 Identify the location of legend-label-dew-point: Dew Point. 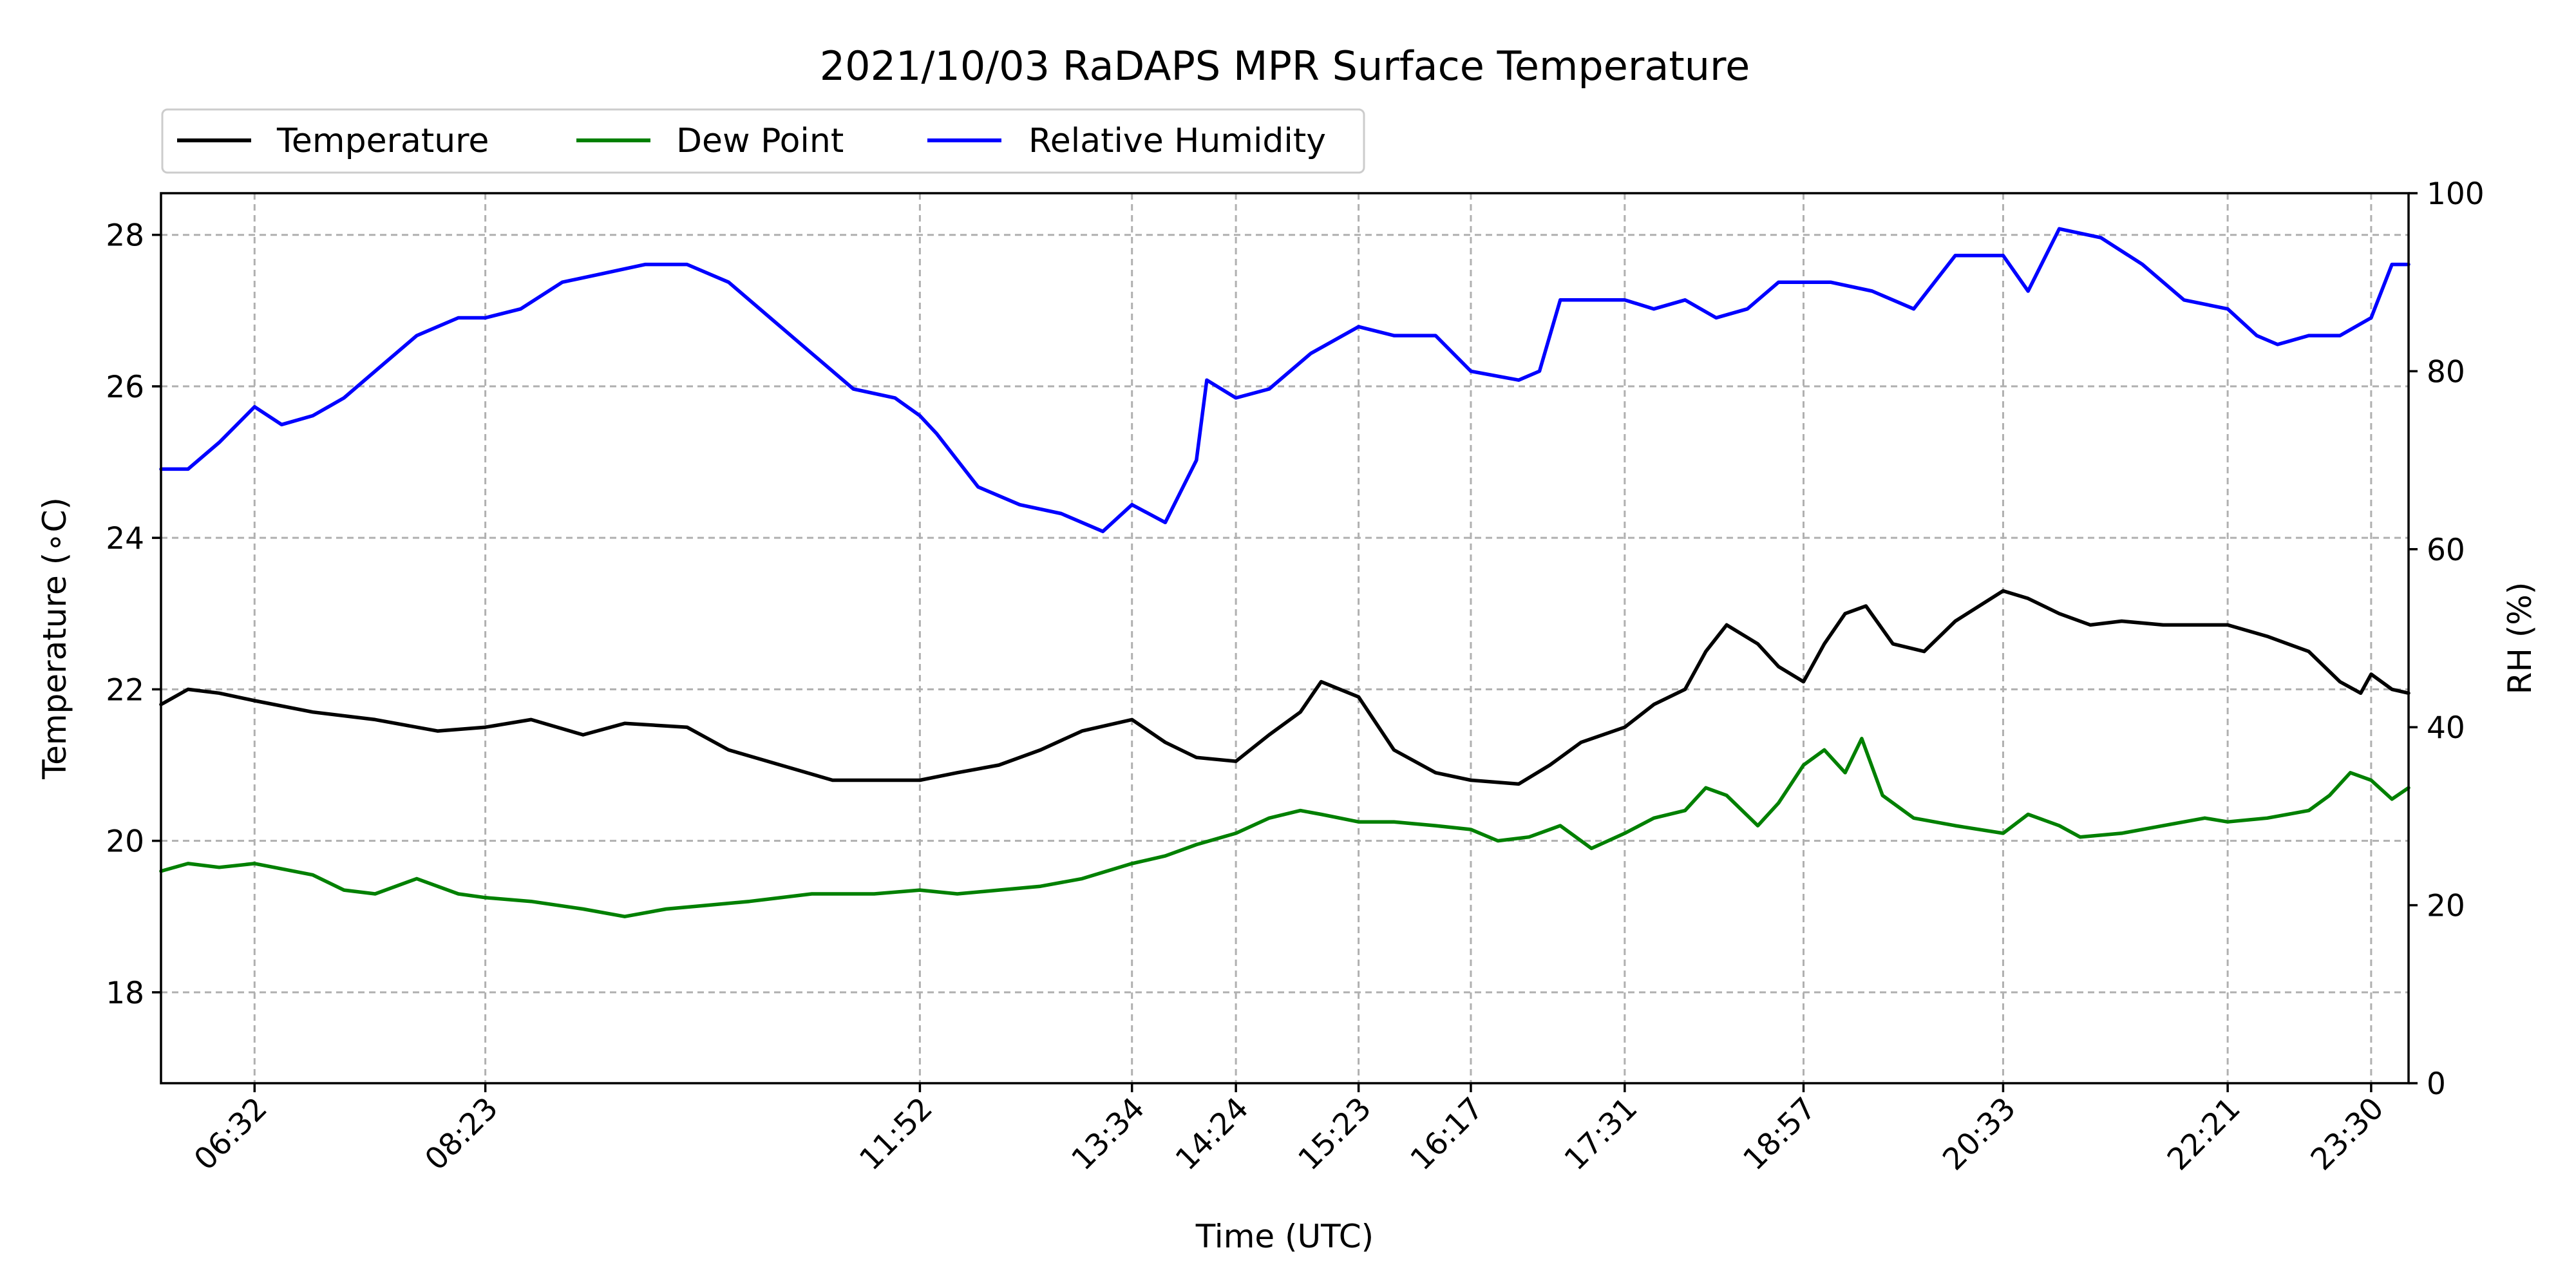
(760, 141).